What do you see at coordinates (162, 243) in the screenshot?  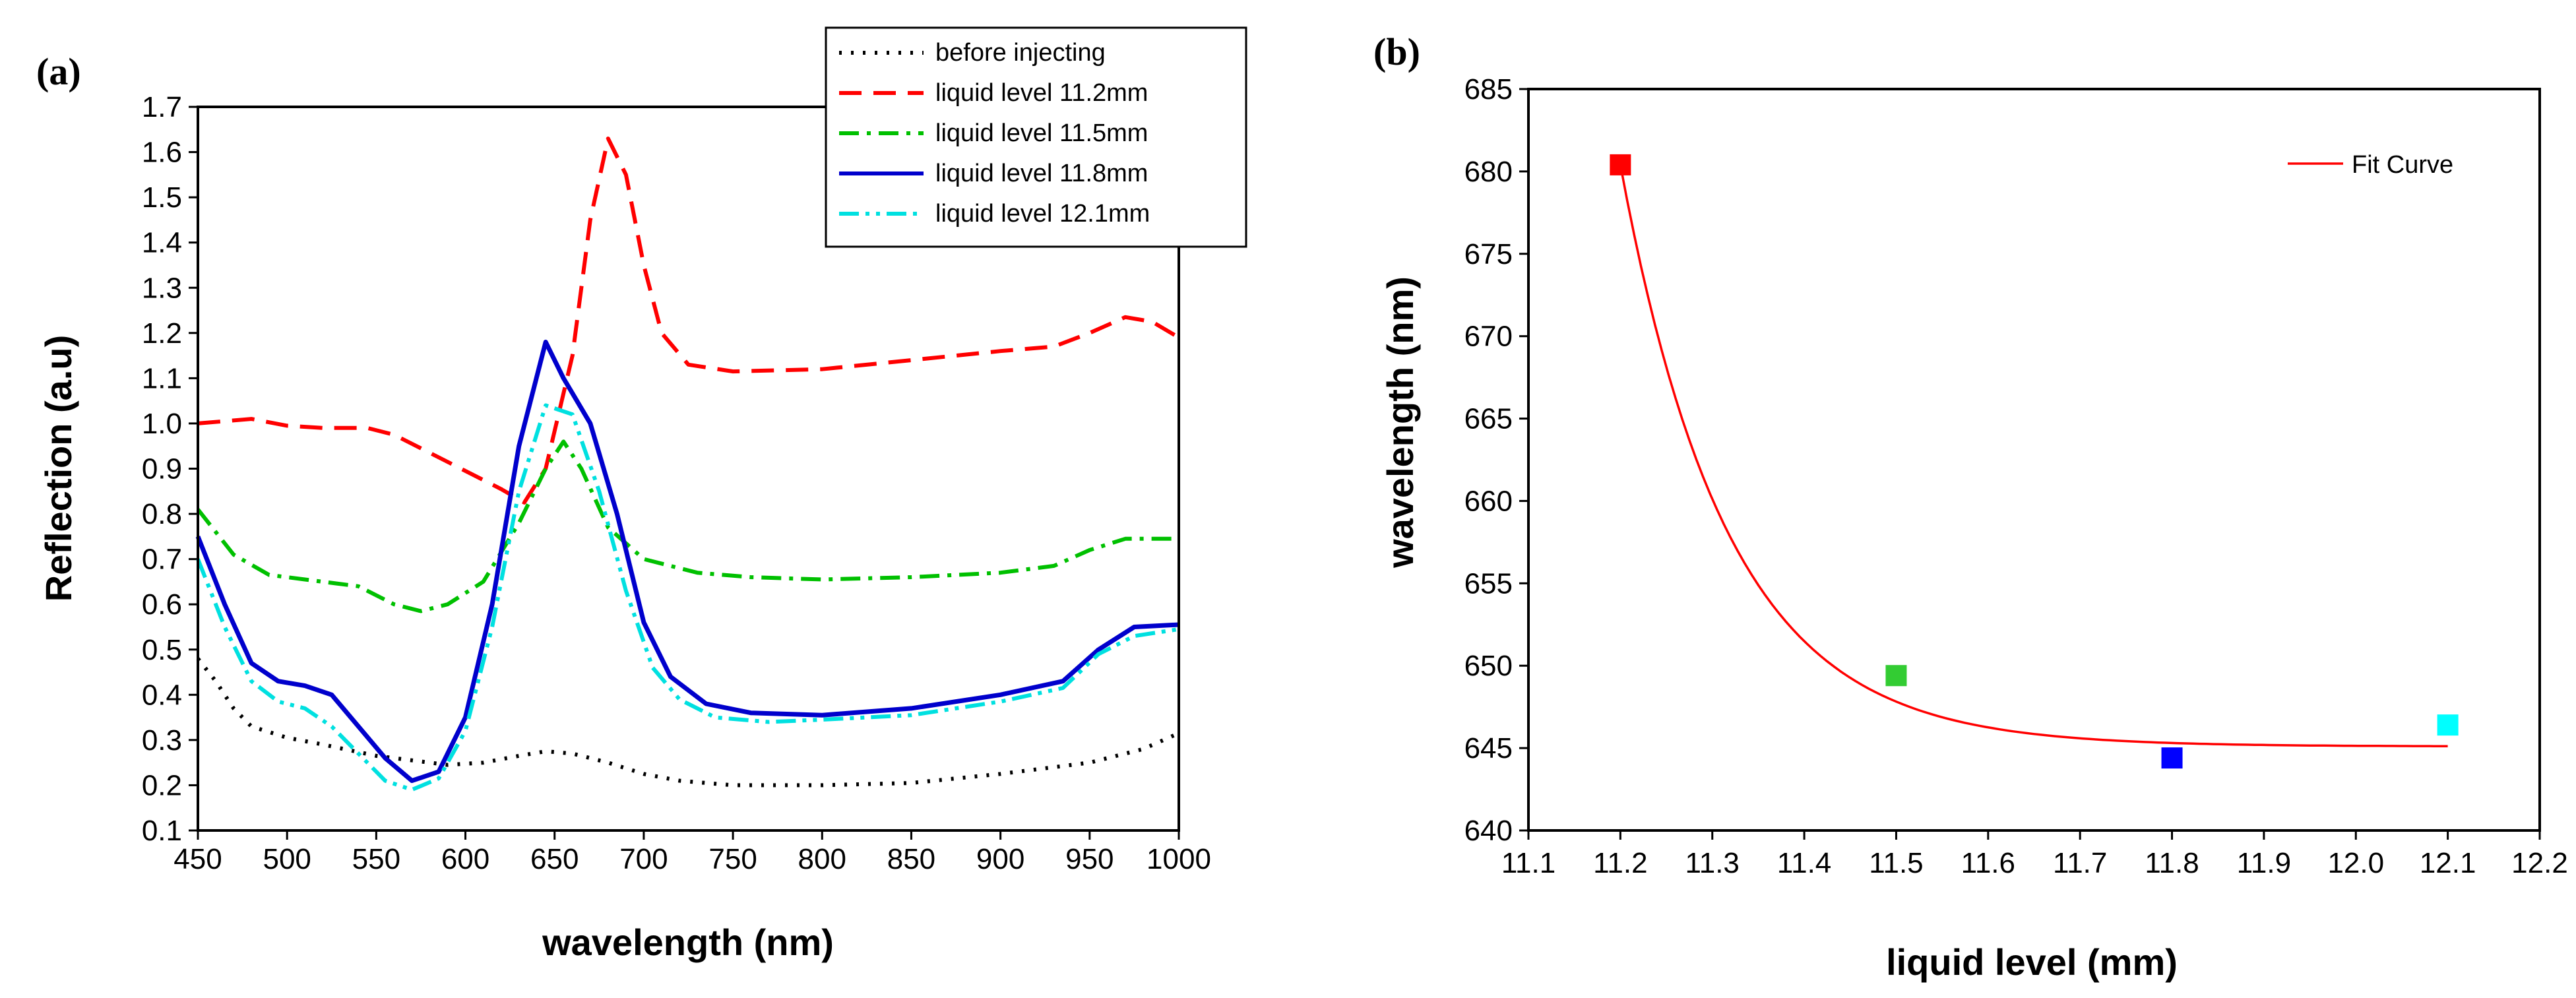 I see `chart-a-y-tick-label: 1.4` at bounding box center [162, 243].